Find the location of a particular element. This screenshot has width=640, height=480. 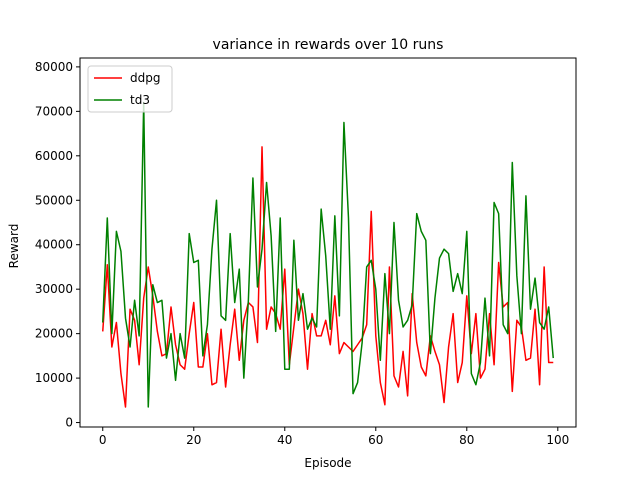

x-tick-label: 80 is located at coordinates (466, 440).